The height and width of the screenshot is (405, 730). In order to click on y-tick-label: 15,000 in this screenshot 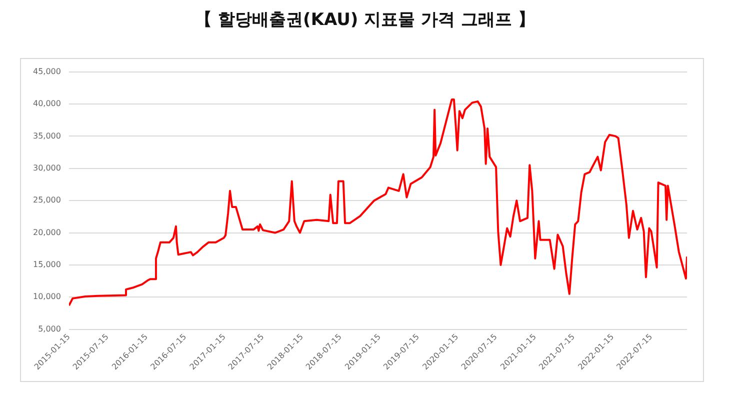, I will do `click(46, 265)`.